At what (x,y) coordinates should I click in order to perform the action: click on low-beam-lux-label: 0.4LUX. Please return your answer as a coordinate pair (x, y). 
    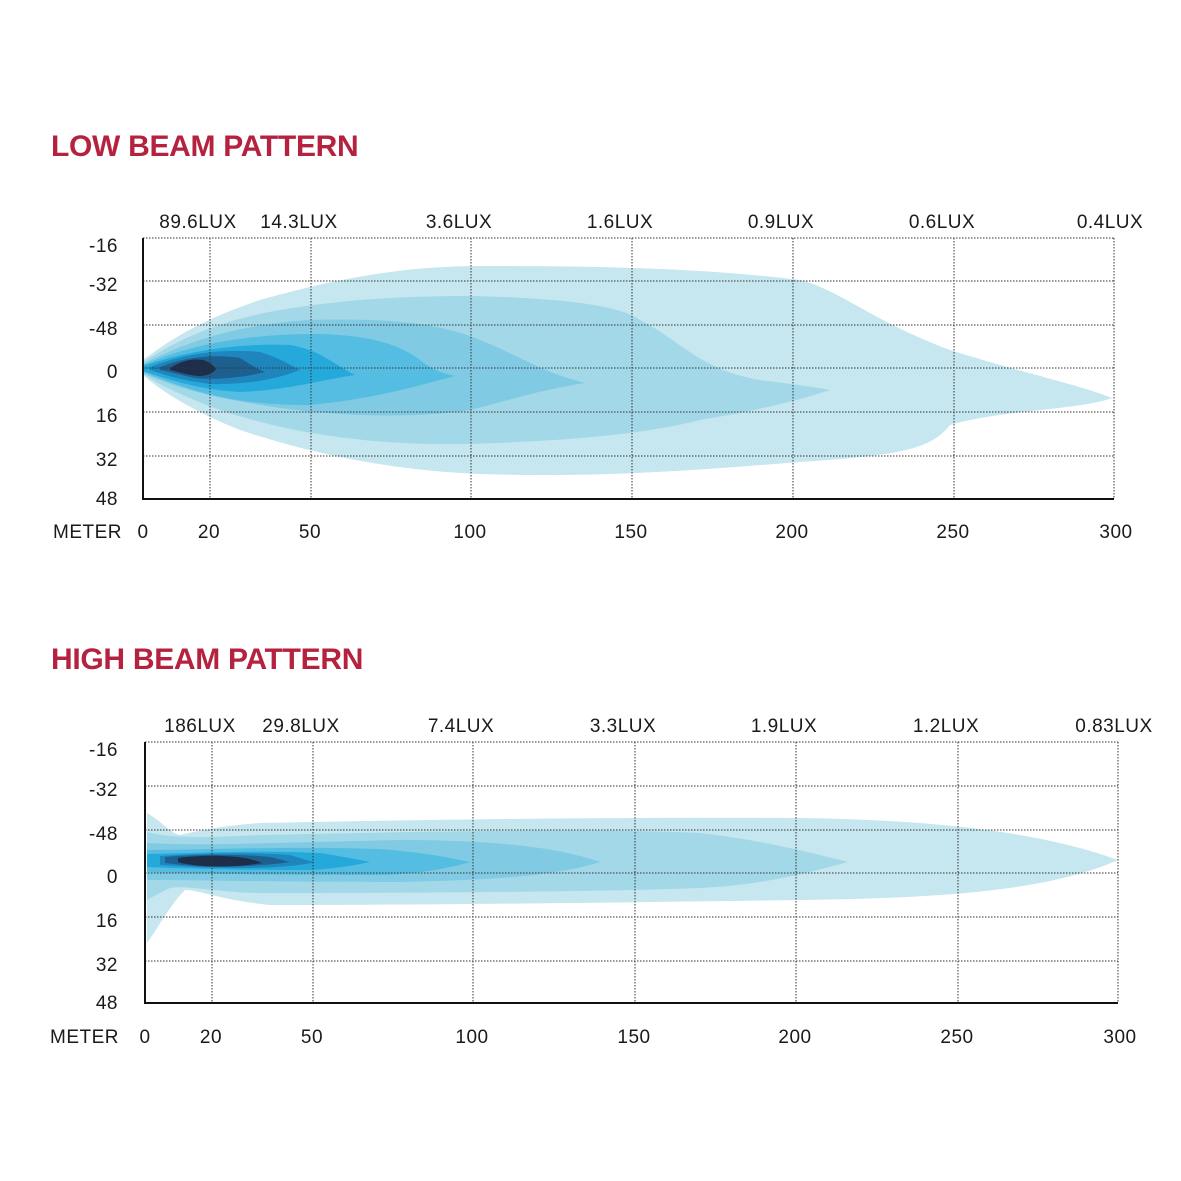
    Looking at the image, I should click on (1110, 222).